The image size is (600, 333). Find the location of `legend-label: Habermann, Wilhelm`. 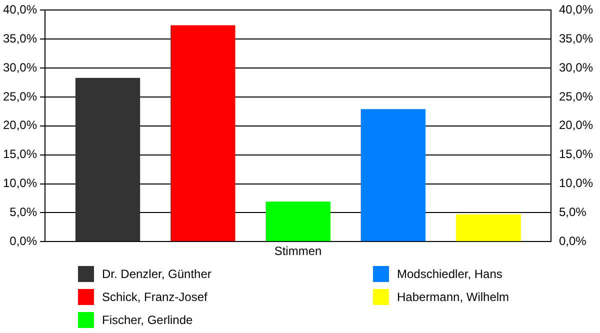

legend-label: Habermann, Wilhelm is located at coordinates (453, 297).